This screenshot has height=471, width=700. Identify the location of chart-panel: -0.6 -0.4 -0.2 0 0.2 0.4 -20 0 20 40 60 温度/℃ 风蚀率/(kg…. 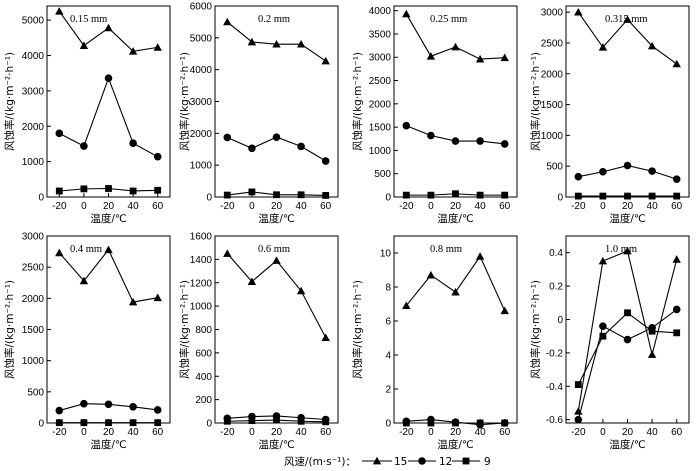
(609, 343).